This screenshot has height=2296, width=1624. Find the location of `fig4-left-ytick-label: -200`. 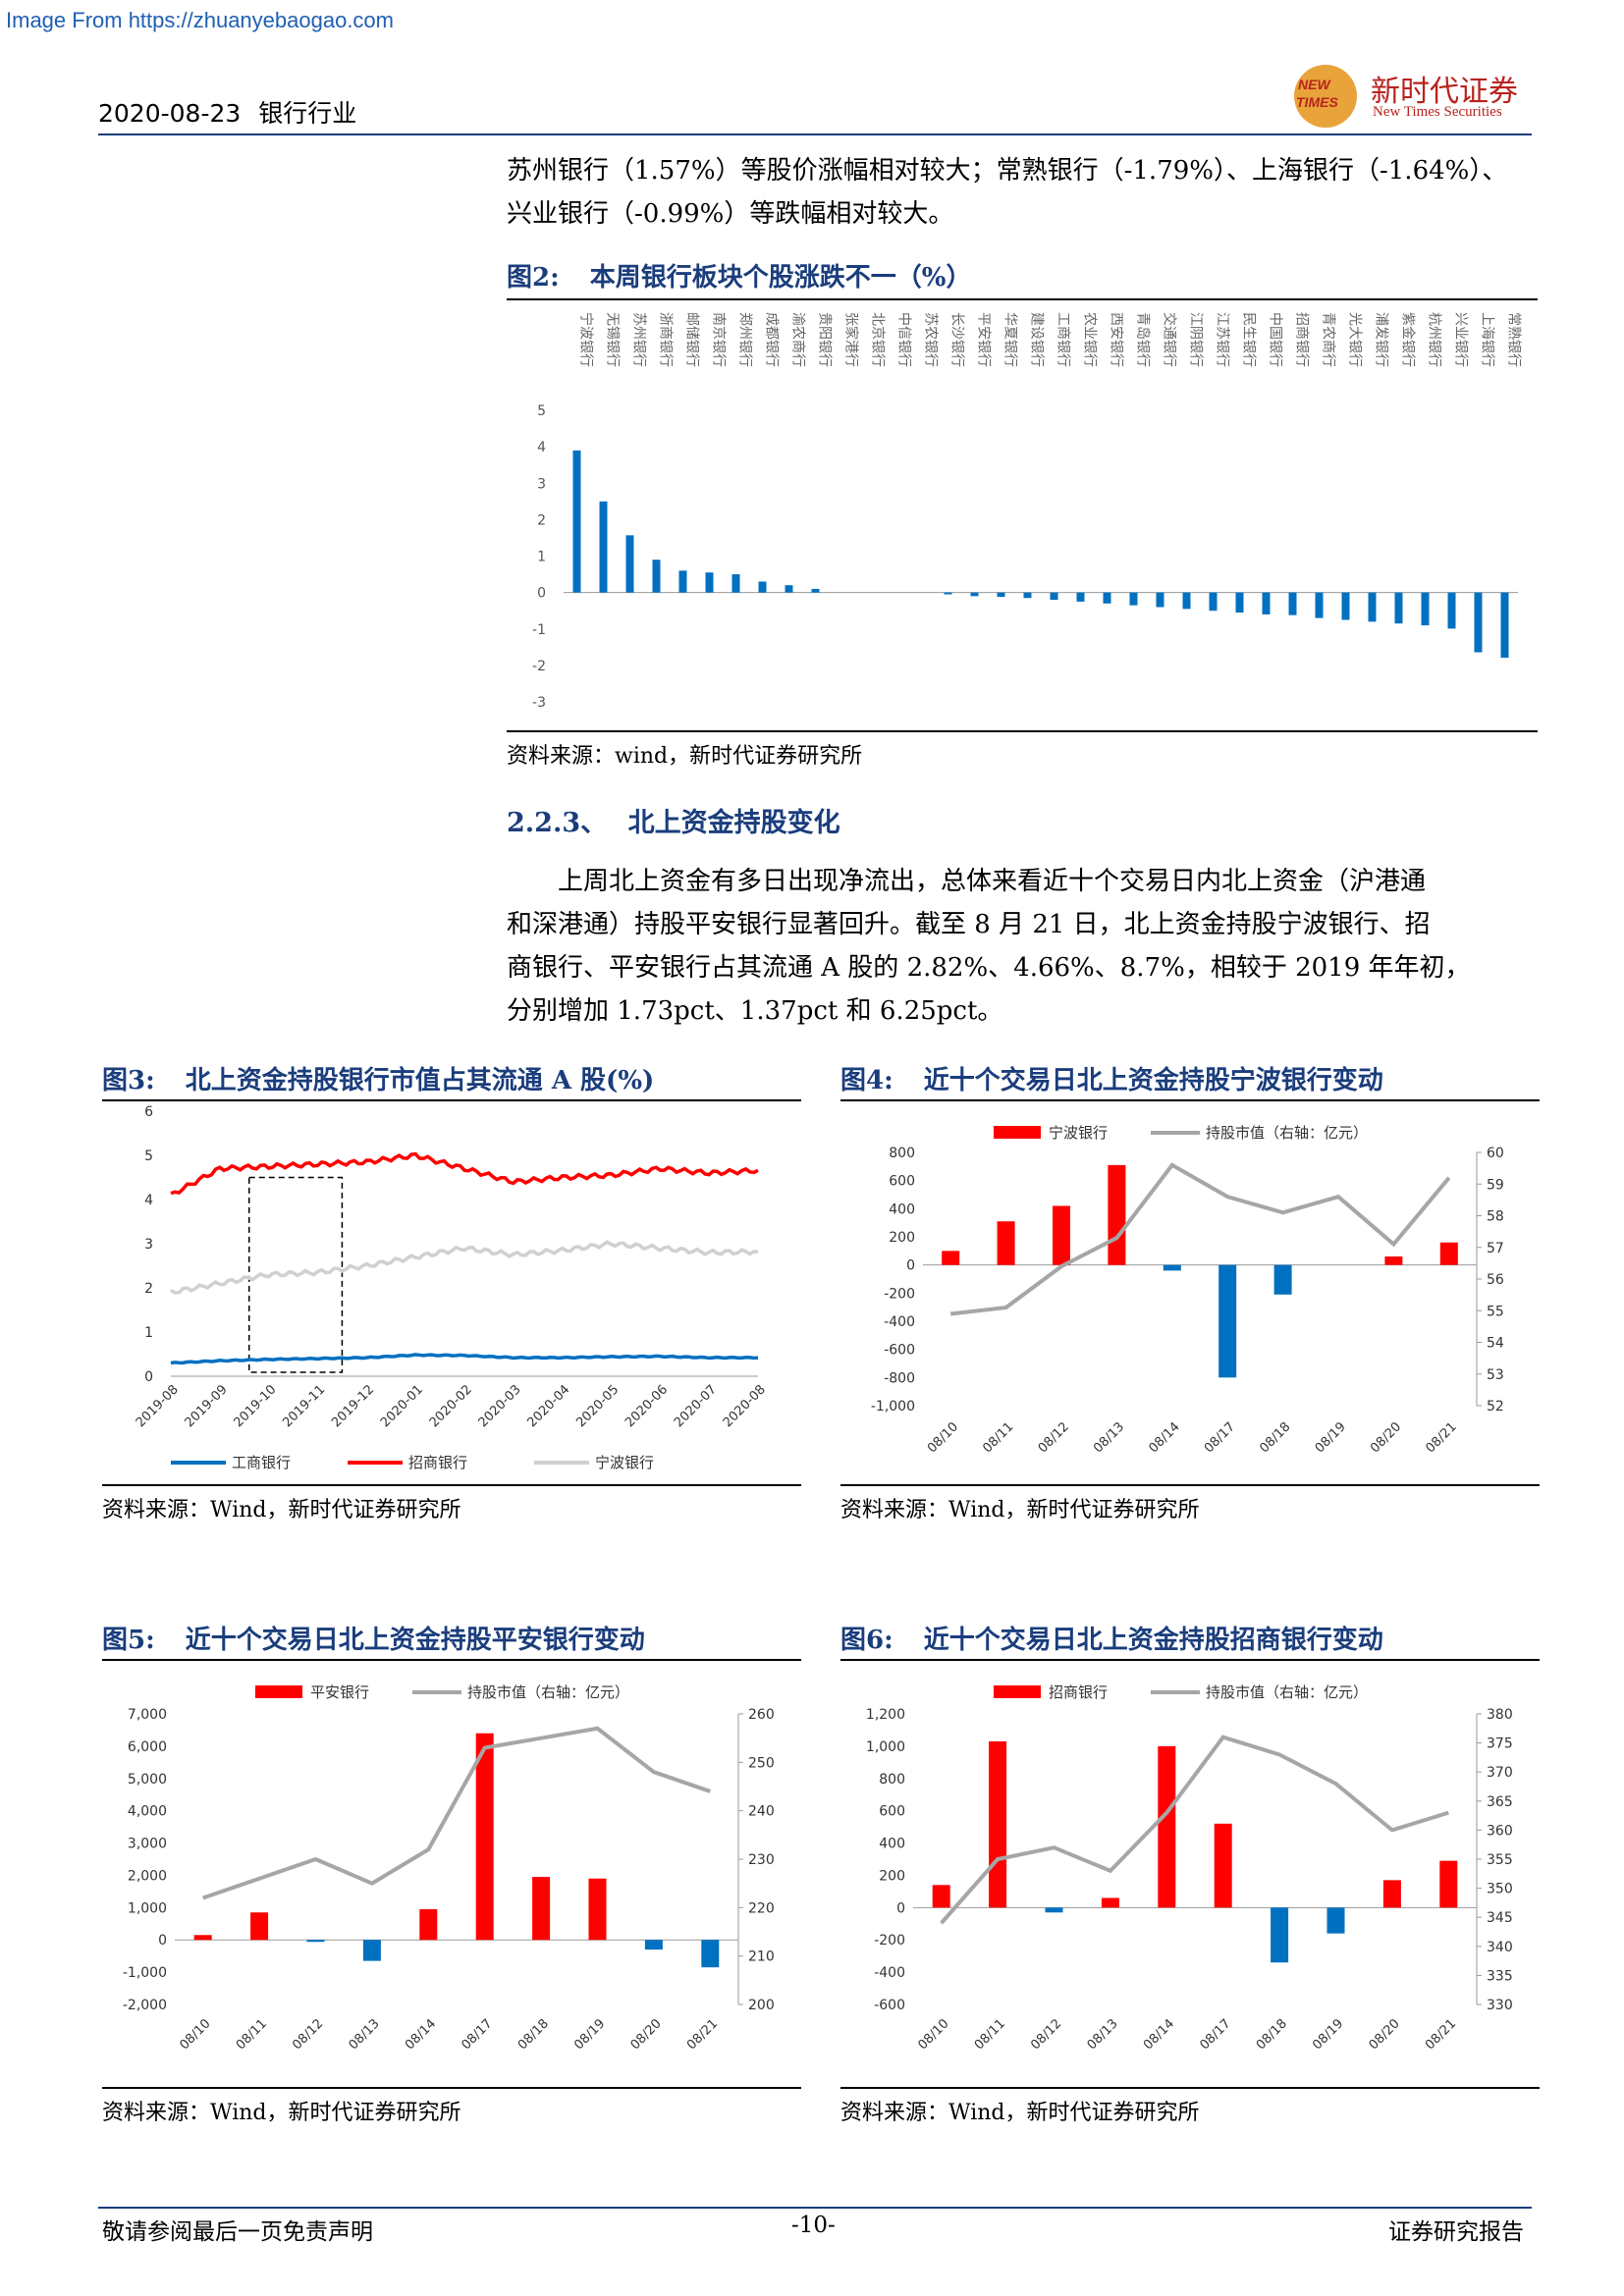

fig4-left-ytick-label: -200 is located at coordinates (899, 1294).